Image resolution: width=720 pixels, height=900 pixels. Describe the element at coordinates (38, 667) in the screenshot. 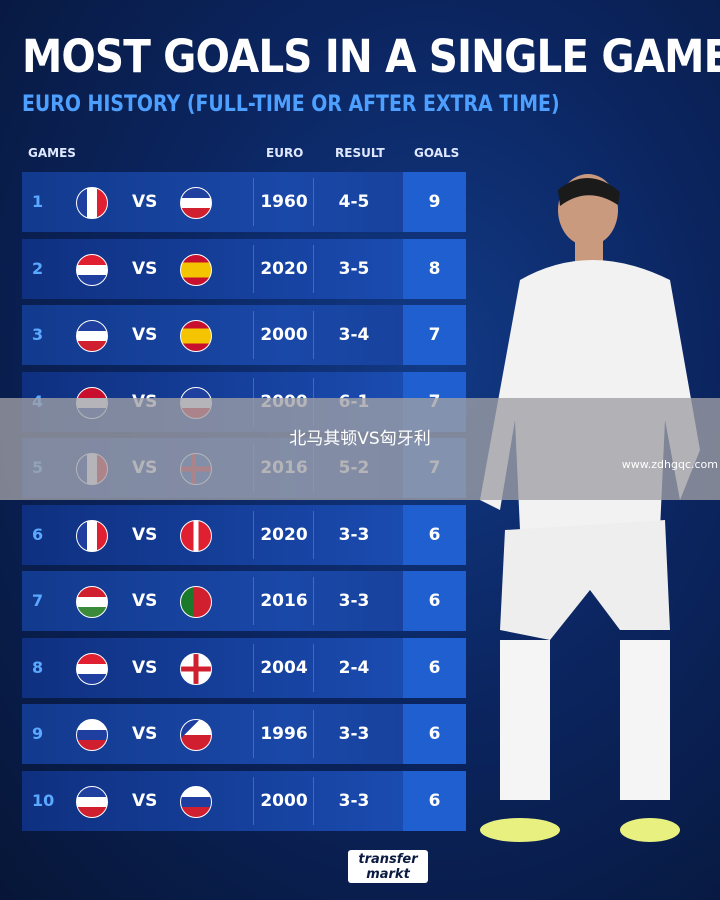

I see `rank: 8` at that location.